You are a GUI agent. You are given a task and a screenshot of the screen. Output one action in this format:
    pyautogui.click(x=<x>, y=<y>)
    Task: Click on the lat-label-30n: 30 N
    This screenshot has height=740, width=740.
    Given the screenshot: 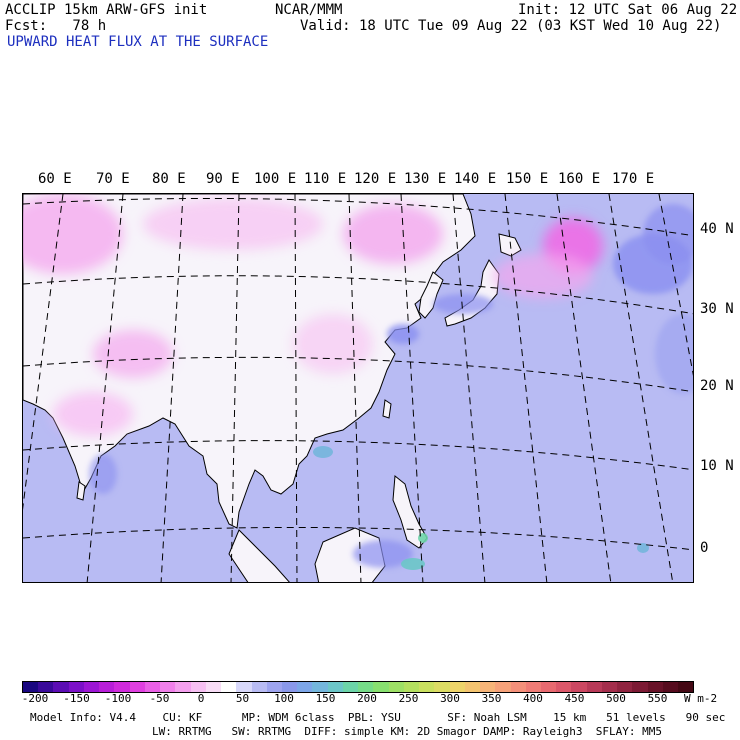 What is the action you would take?
    pyautogui.click(x=717, y=309)
    